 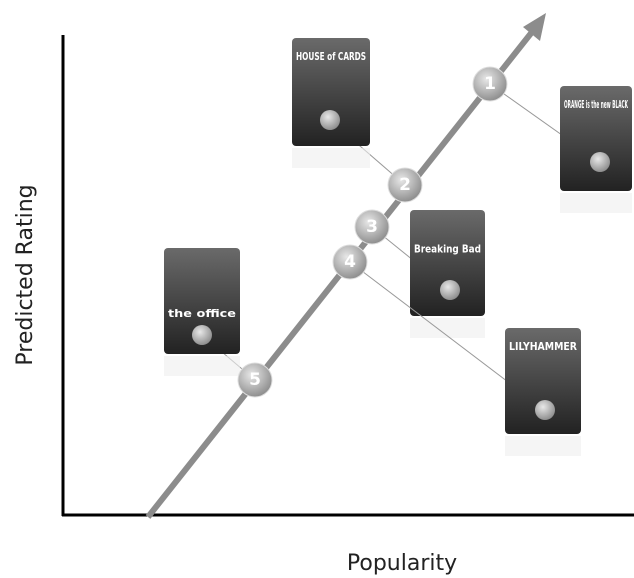 I want to click on poster-title: LILYHAMMER, so click(x=543, y=346).